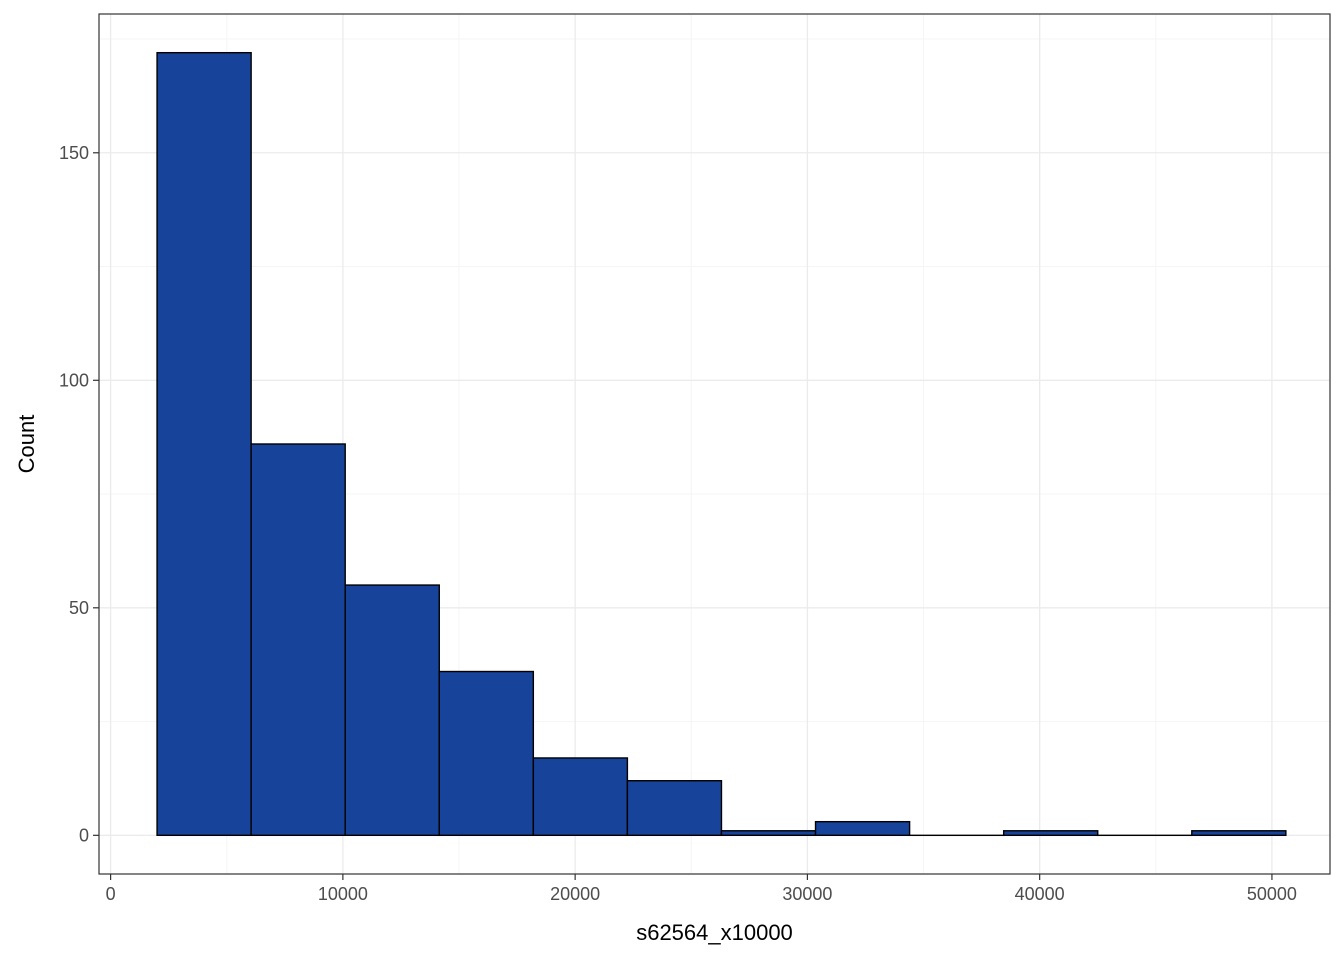 The height and width of the screenshot is (960, 1344). Describe the element at coordinates (343, 894) in the screenshot. I see `x-tick-label: 10000` at that location.